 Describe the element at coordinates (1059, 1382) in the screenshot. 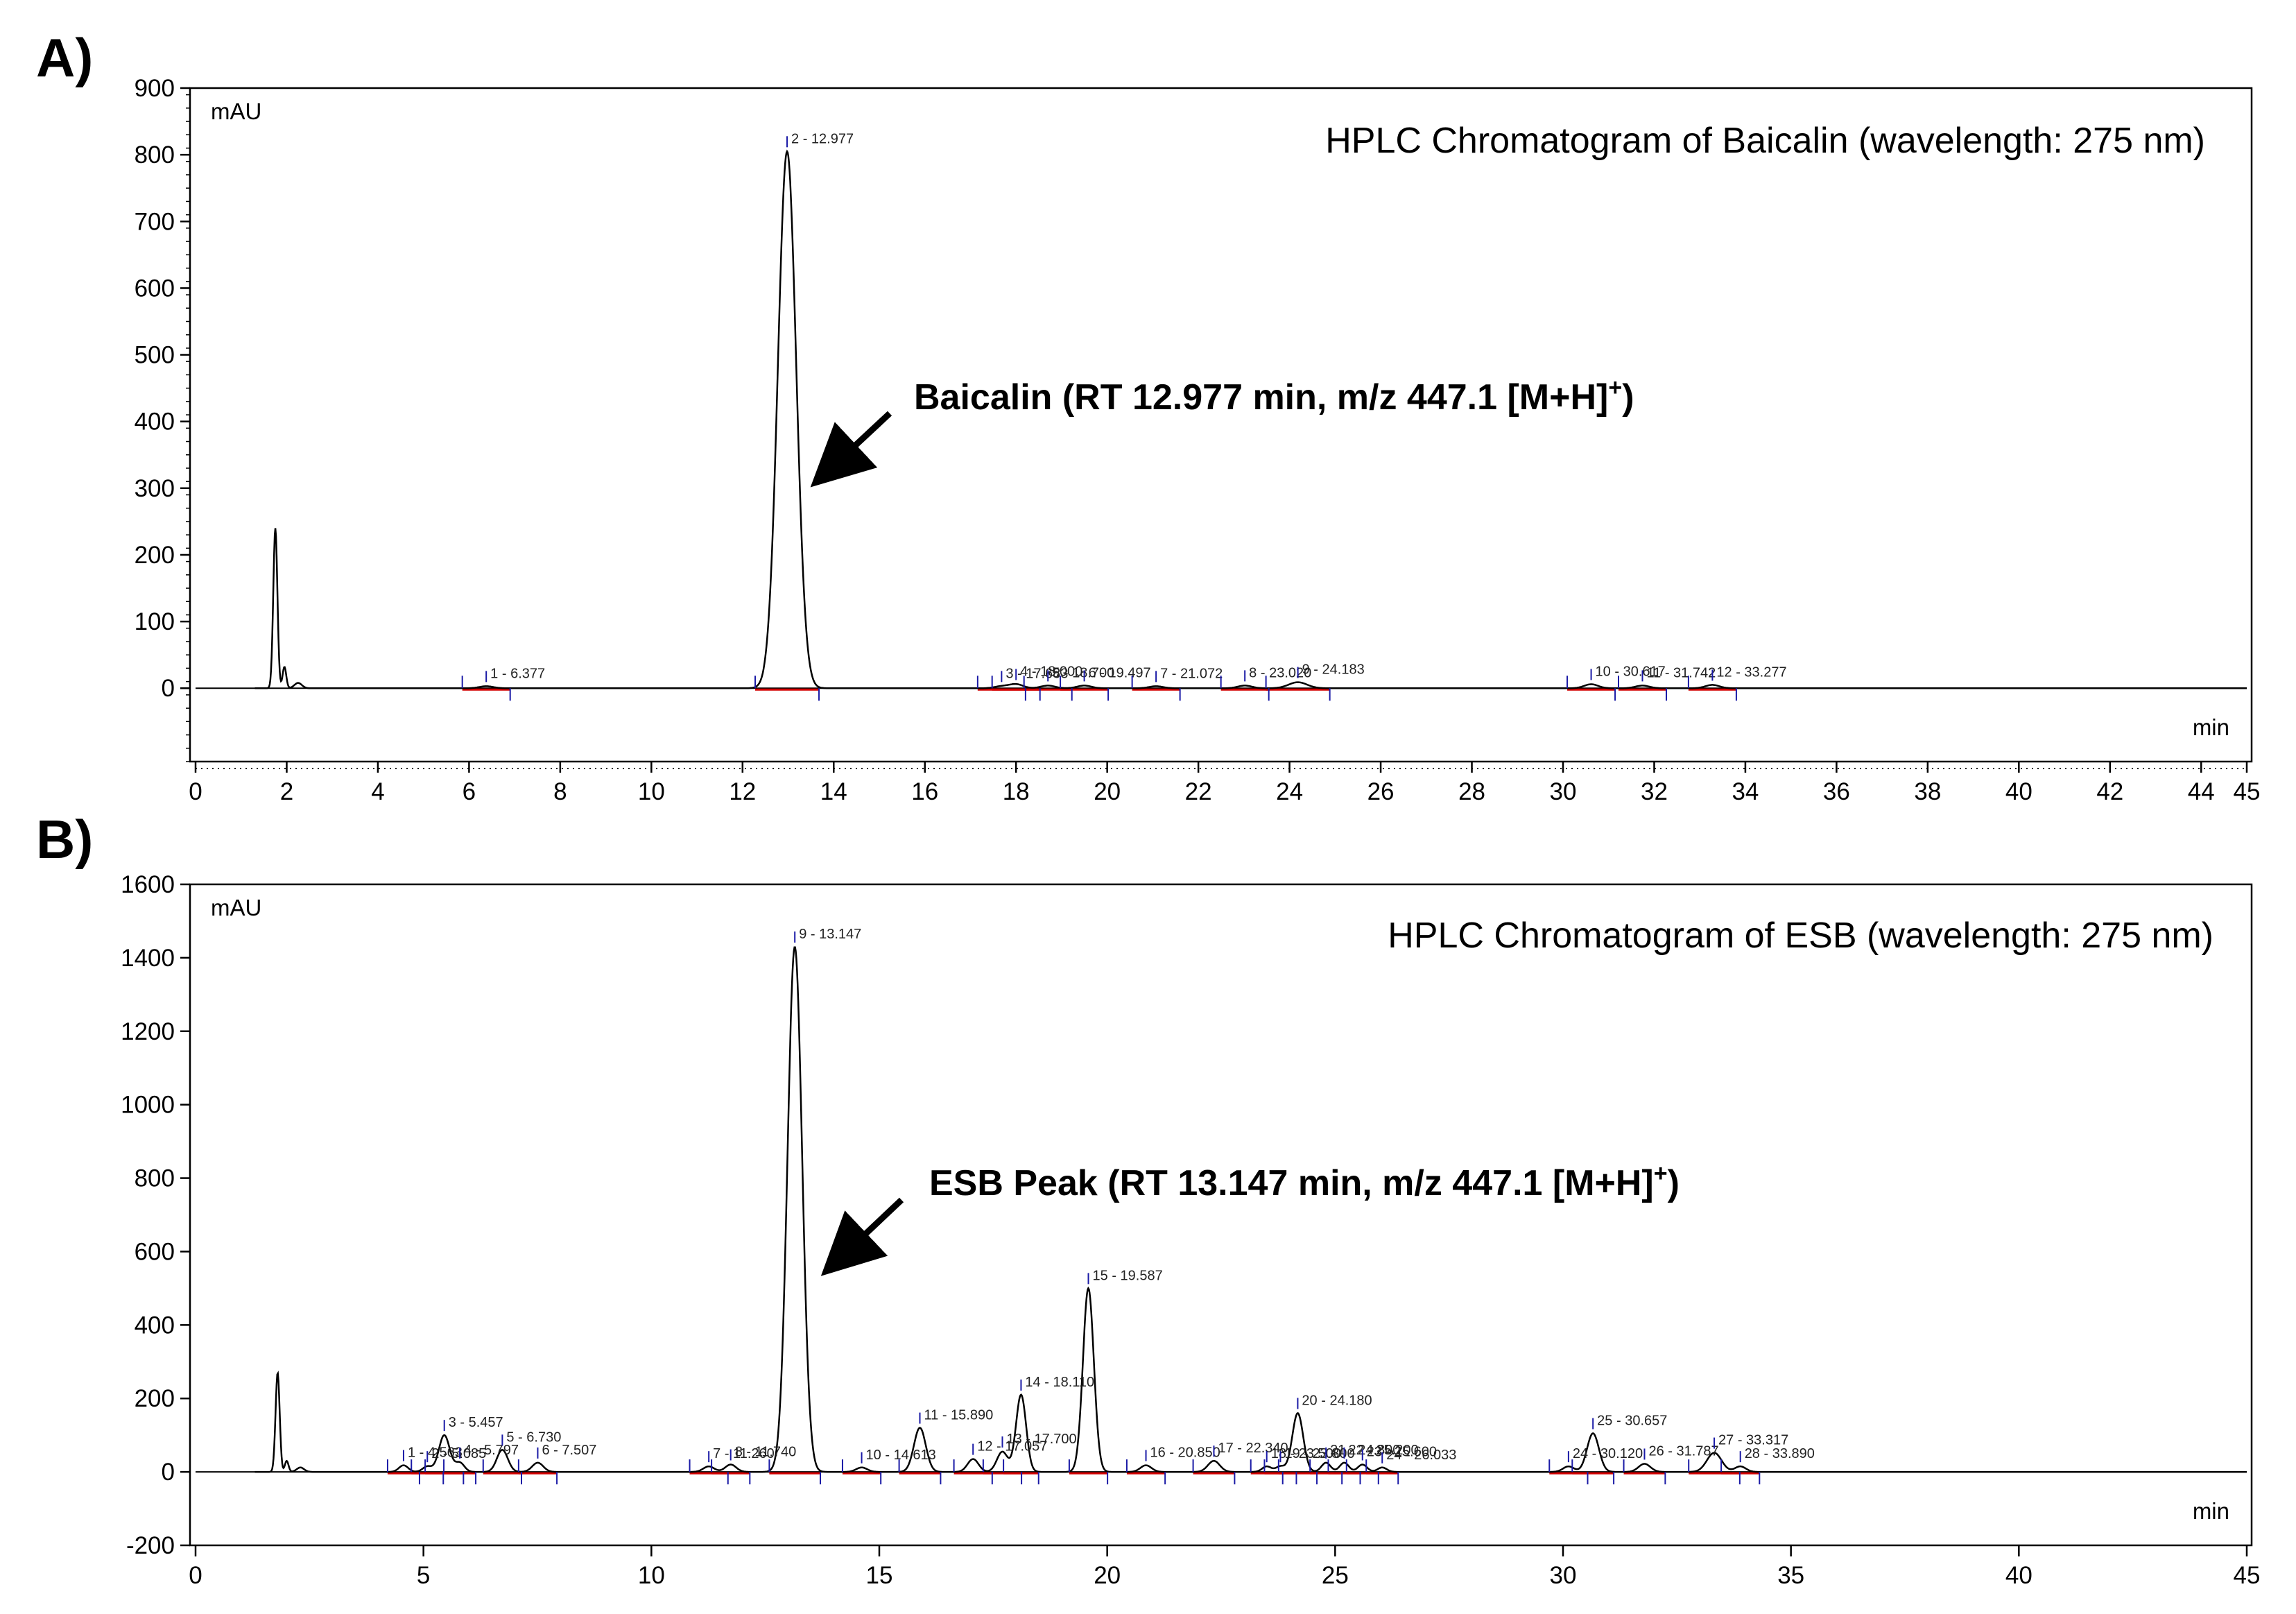

I see `peak-label: 14 - 18.110` at that location.